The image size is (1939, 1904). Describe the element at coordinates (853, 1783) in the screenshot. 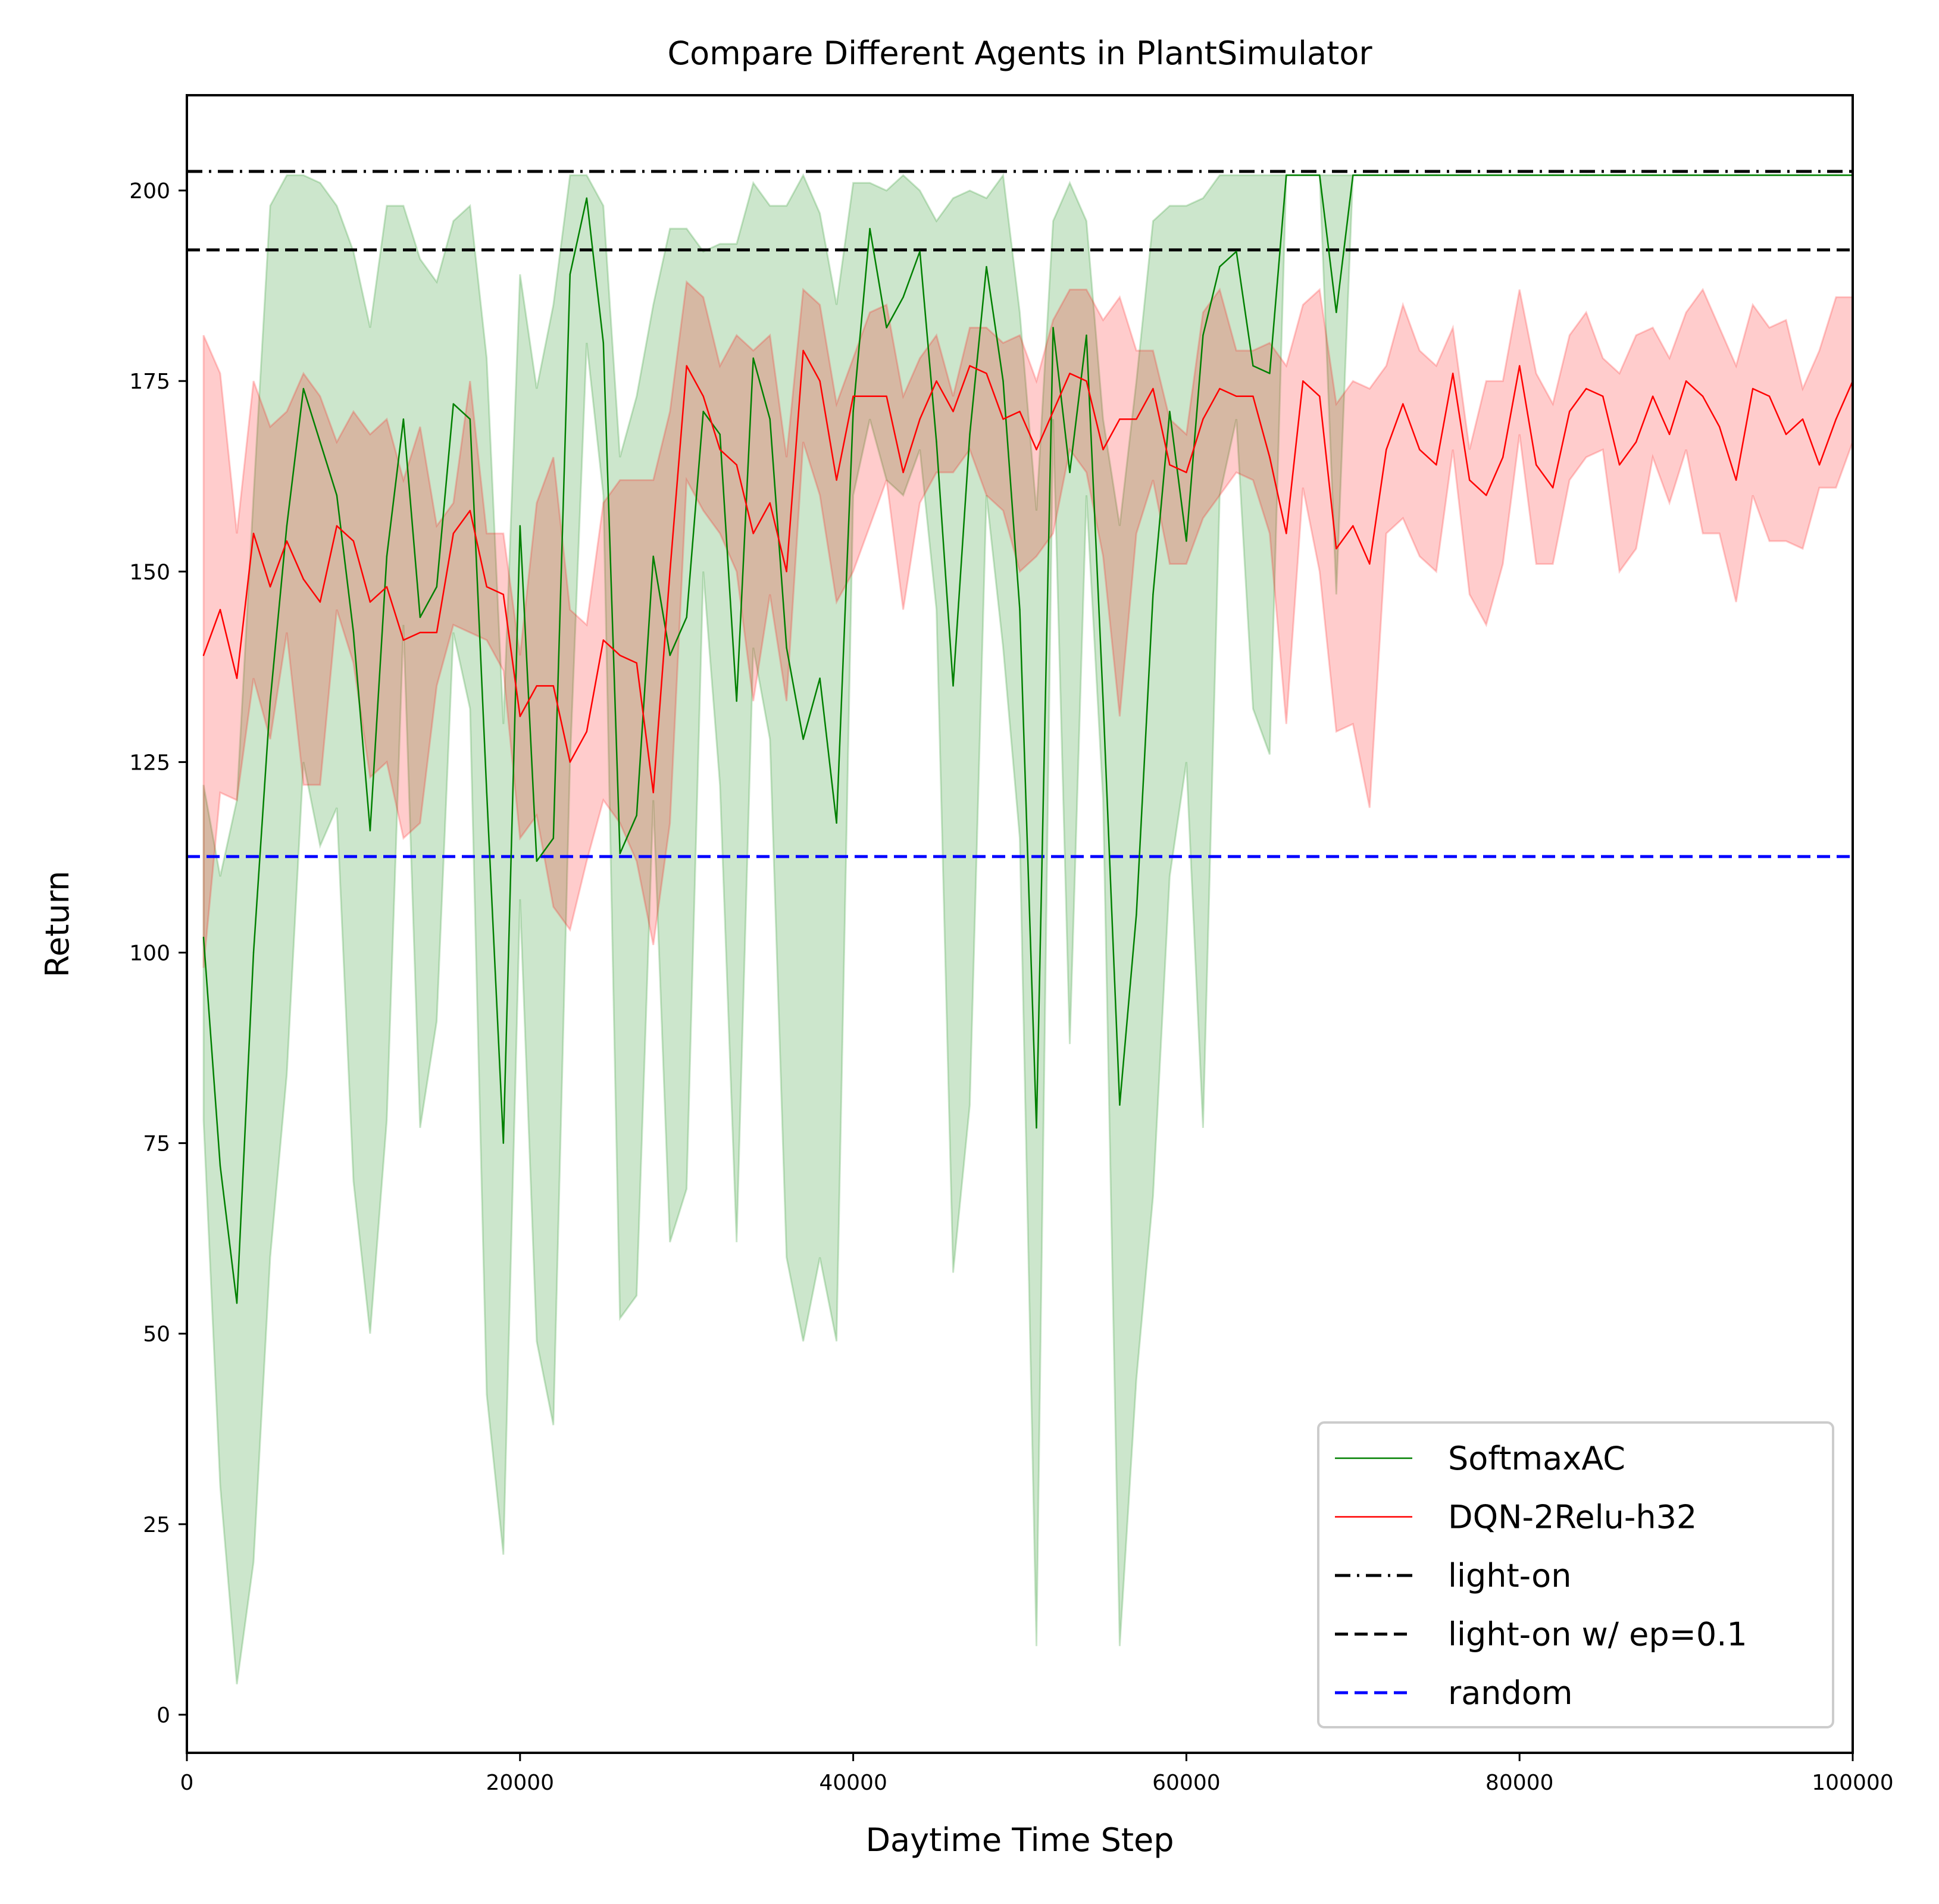

I see `x-tick-label: 40000` at that location.